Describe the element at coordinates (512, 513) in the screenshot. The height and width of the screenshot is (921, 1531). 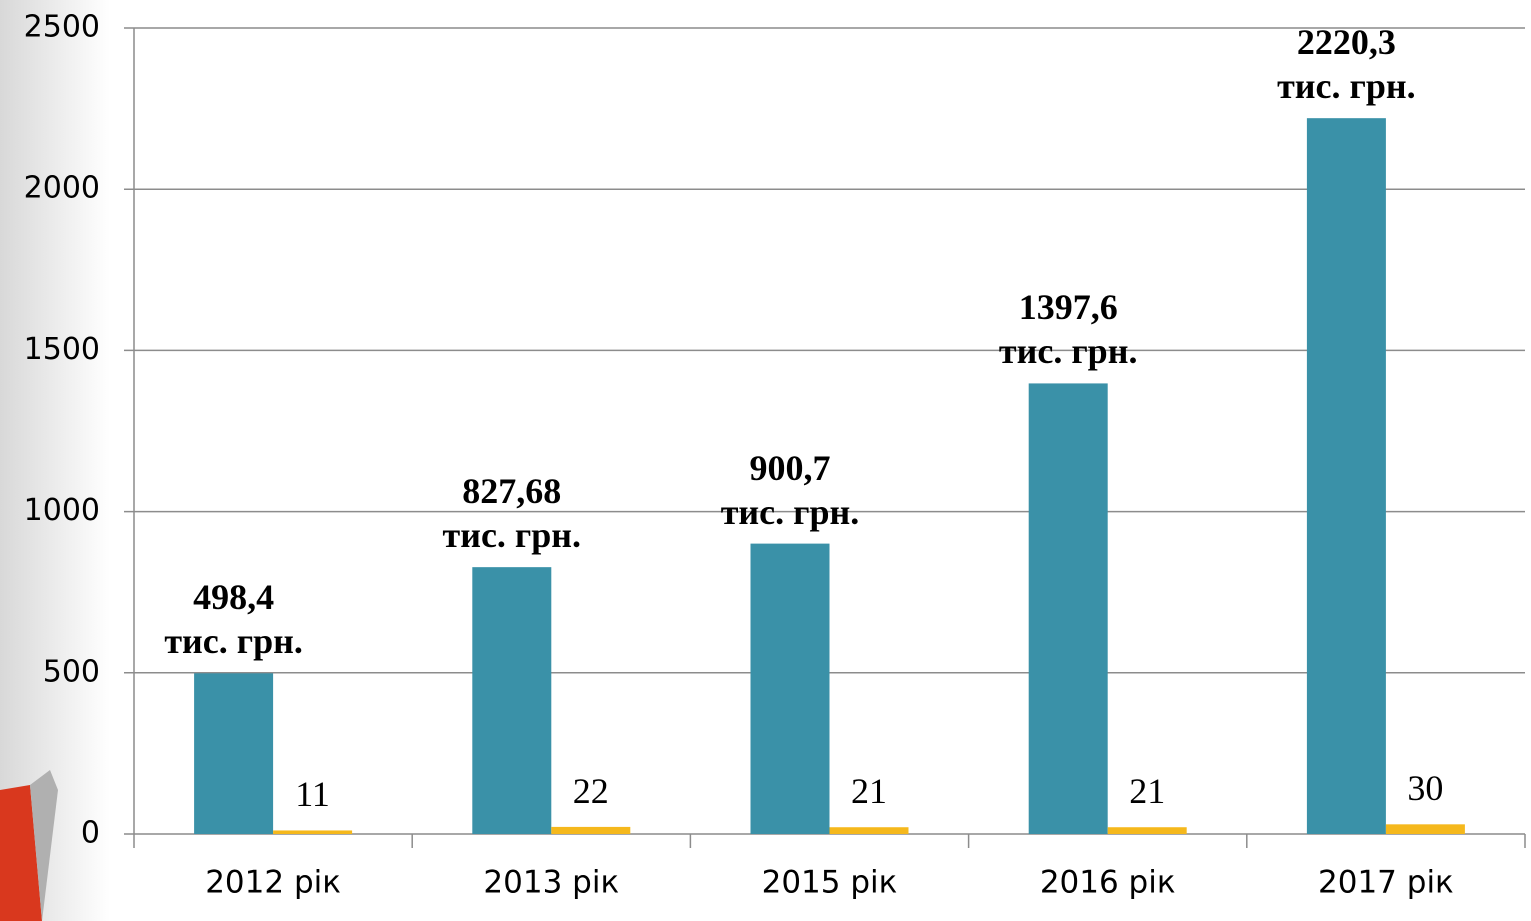
I see `value-label: 827,68 тис. грн.` at that location.